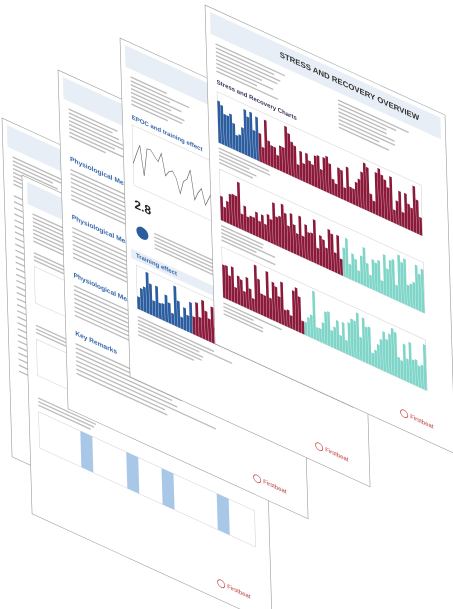  What do you see at coordinates (147, 479) in the screenshot?
I see `chart-frame` at bounding box center [147, 479].